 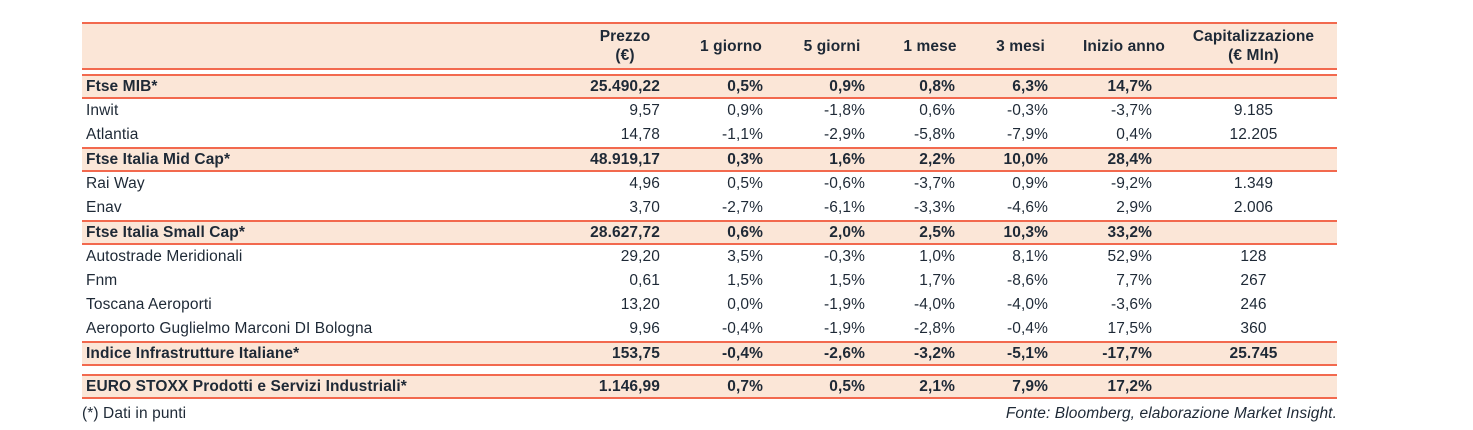 What do you see at coordinates (1129, 328) in the screenshot?
I see `cell-inizio-anno: 17,5%` at bounding box center [1129, 328].